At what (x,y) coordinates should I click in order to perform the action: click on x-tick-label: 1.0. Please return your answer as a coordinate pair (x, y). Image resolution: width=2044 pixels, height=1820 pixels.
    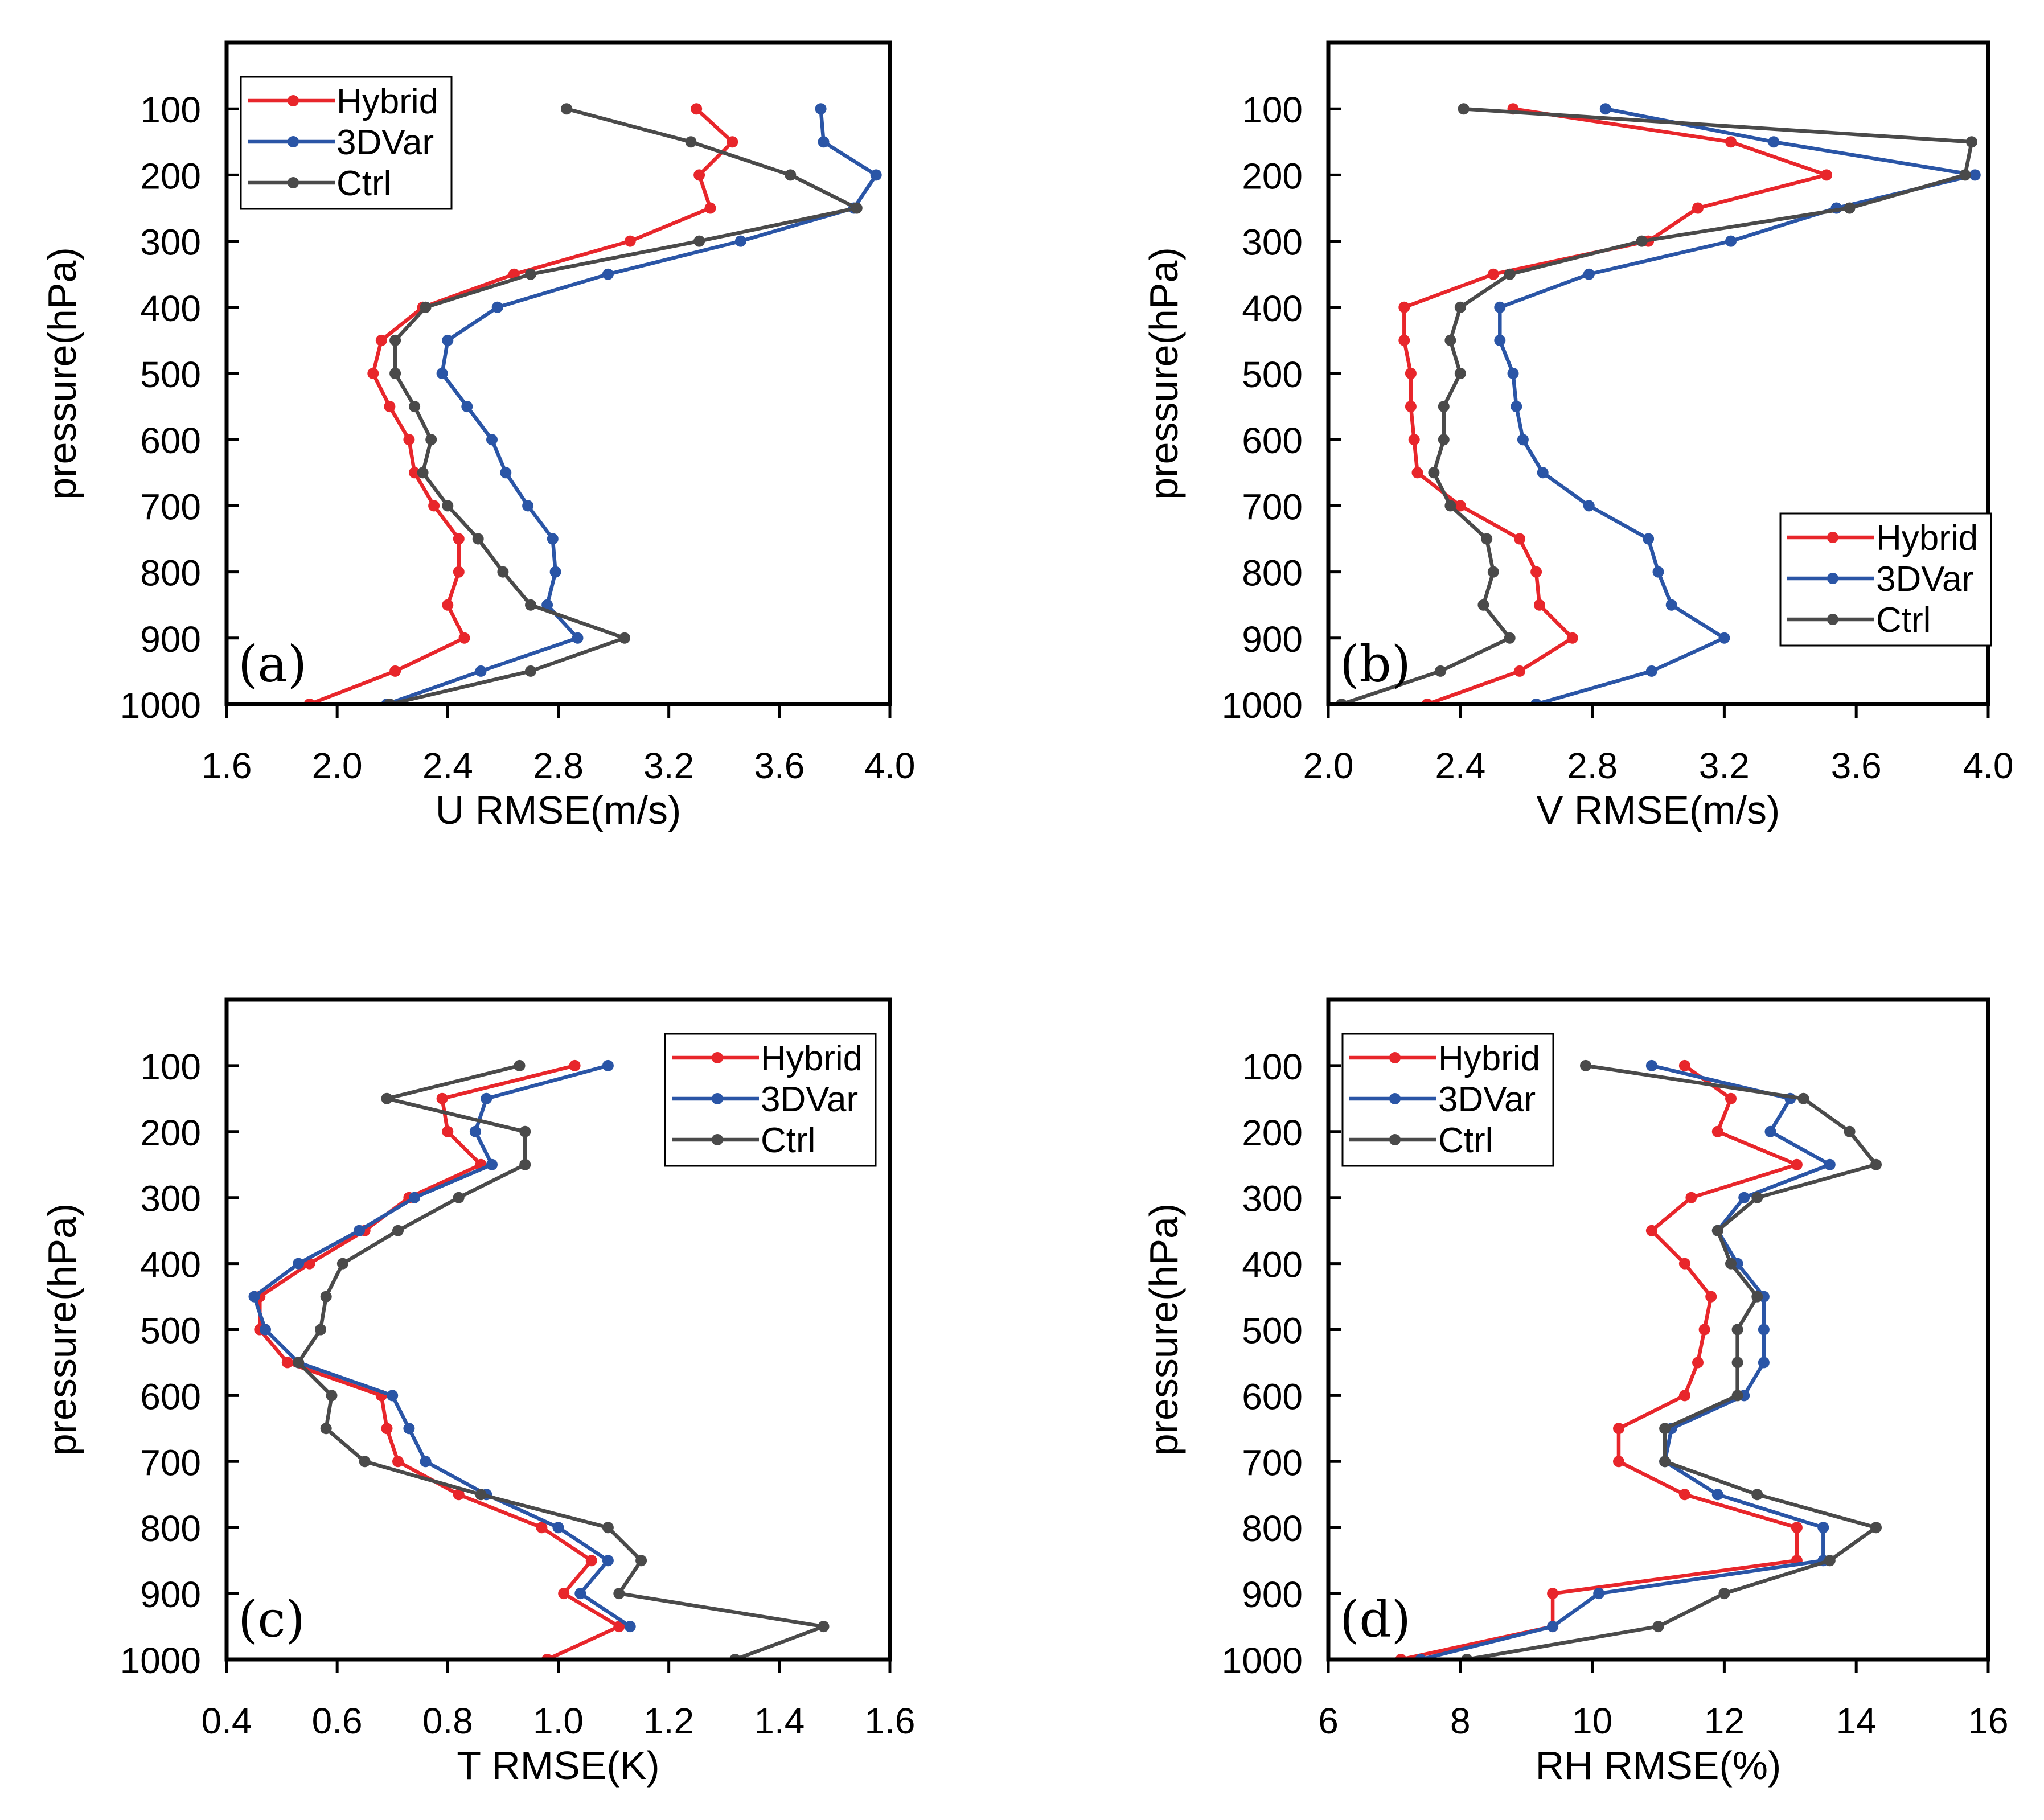
    Looking at the image, I should click on (558, 1720).